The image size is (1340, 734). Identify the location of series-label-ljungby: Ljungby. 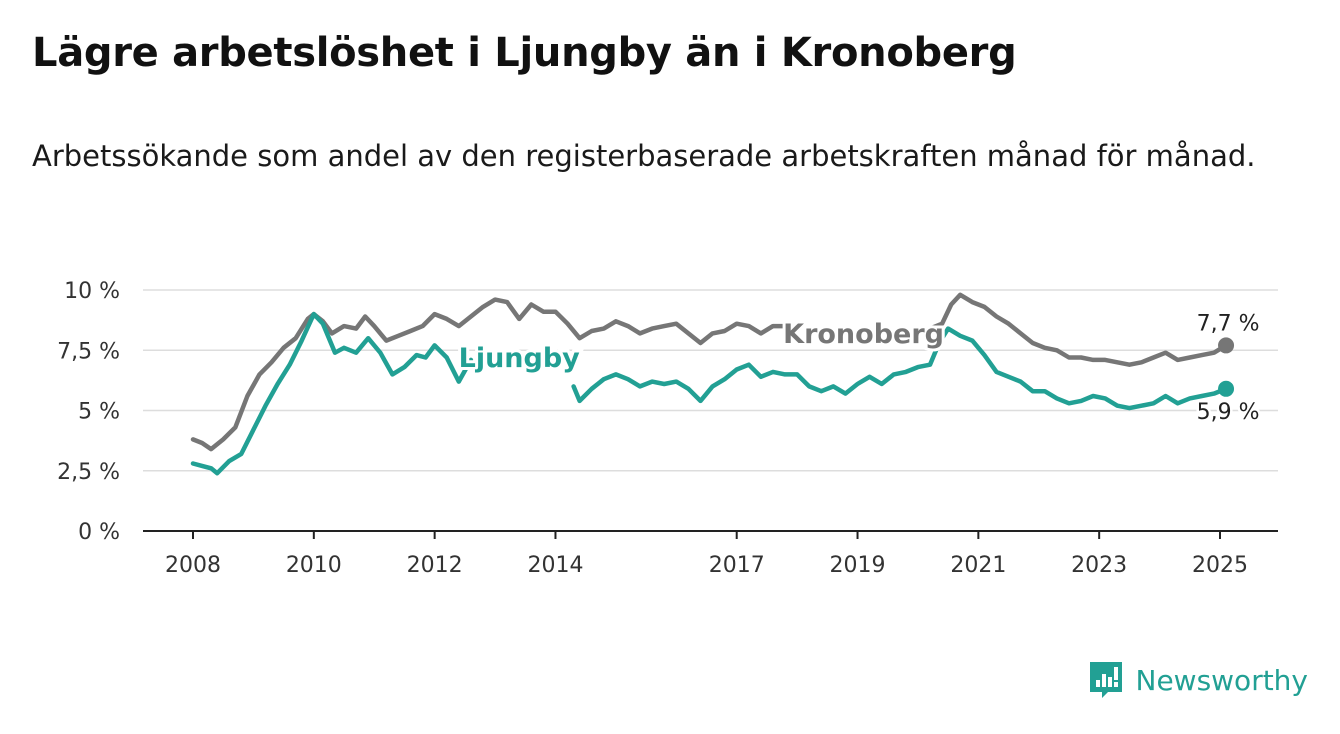
(520, 358).